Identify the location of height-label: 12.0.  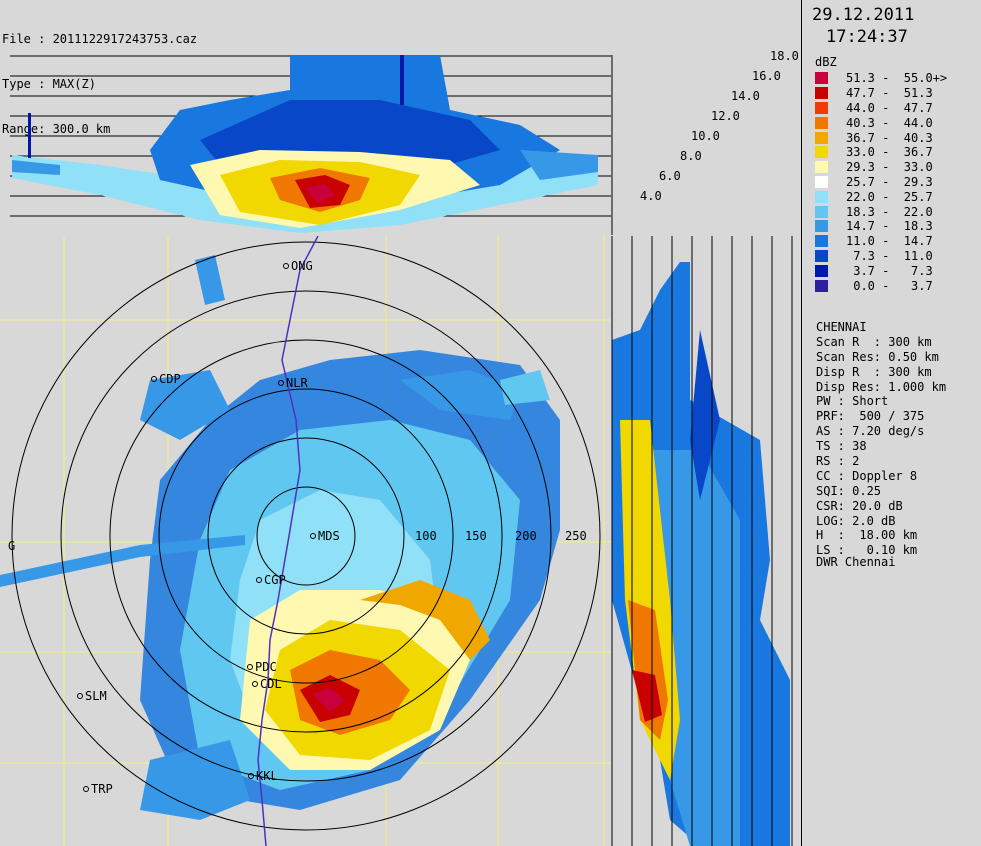
(725, 116).